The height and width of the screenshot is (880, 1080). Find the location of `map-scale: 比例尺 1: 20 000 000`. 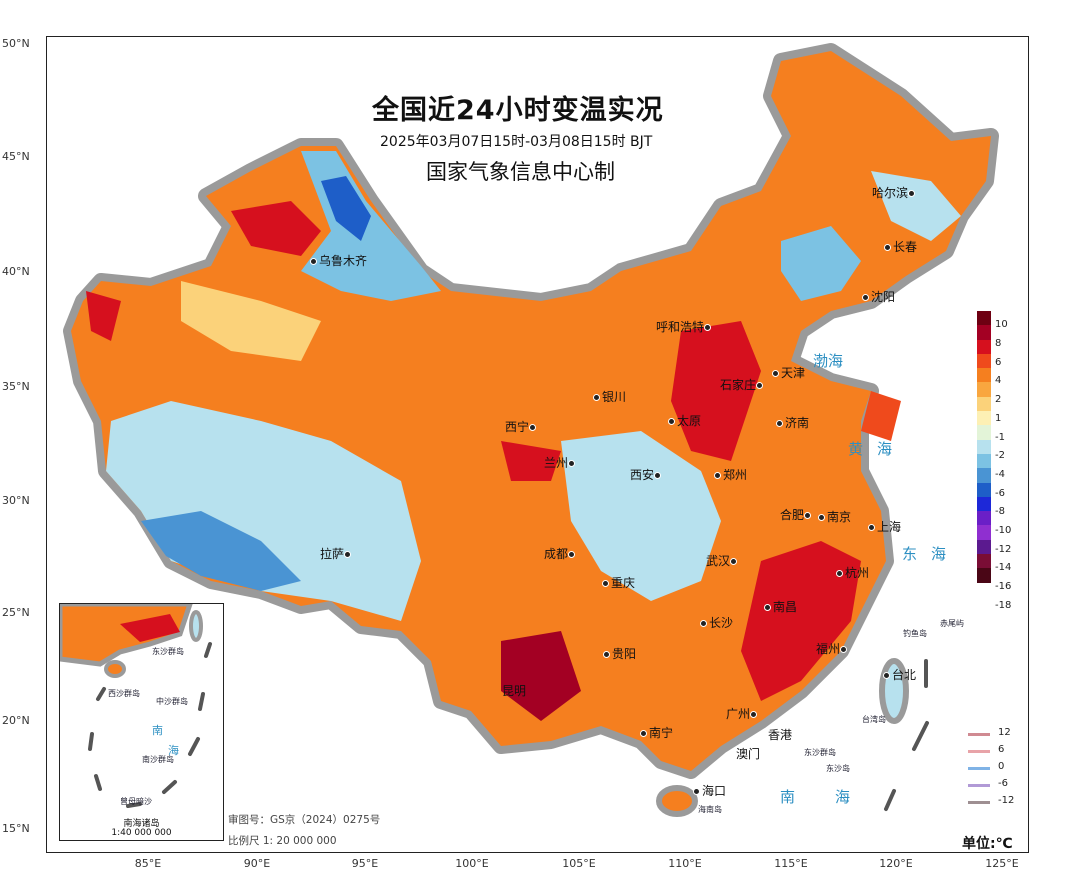

map-scale: 比例尺 1: 20 000 000 is located at coordinates (282, 841).